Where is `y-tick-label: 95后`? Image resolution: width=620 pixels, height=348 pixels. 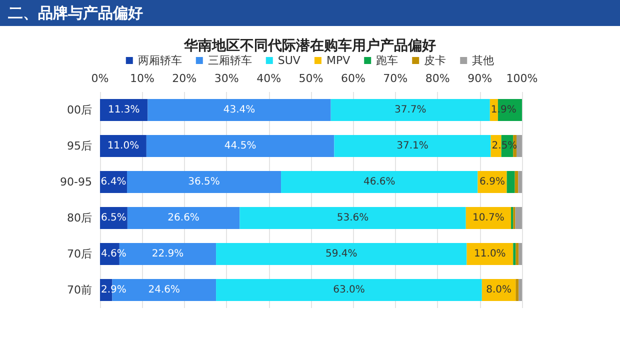 y-tick-label: 95后 is located at coordinates (79, 146).